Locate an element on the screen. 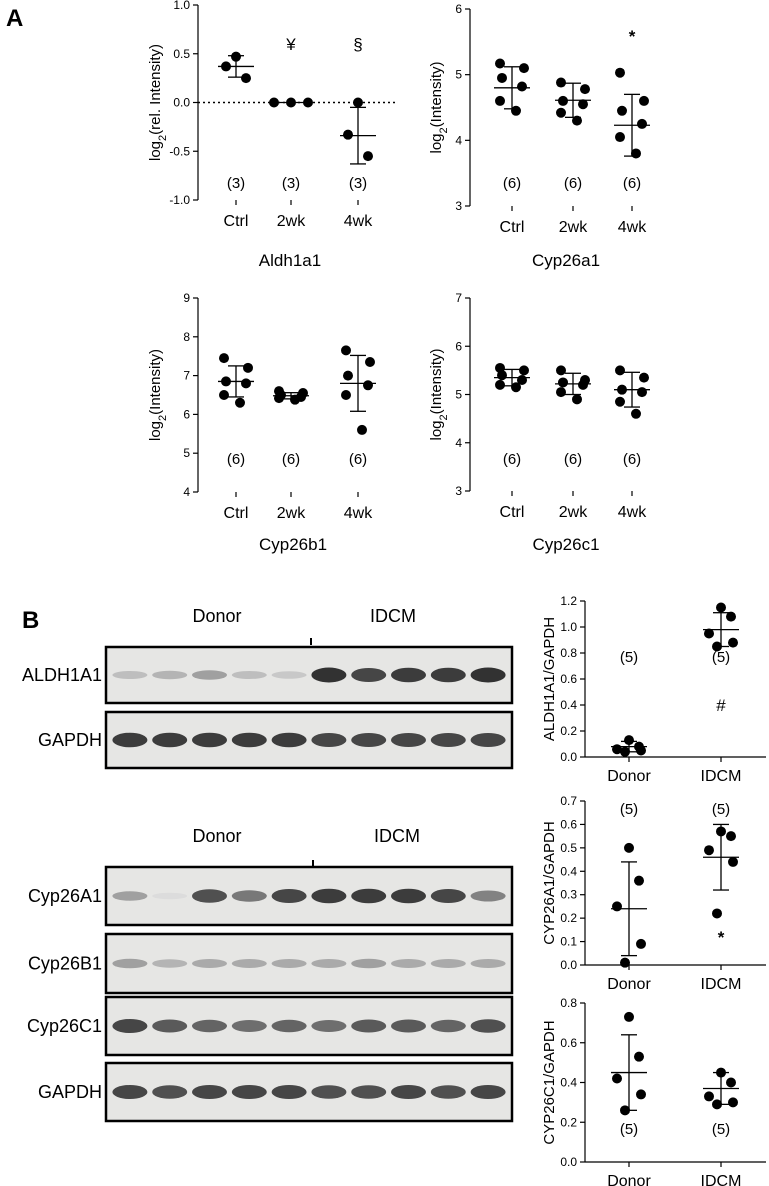 The image size is (769, 1186). x-tick-label: 4wk is located at coordinates (358, 221).